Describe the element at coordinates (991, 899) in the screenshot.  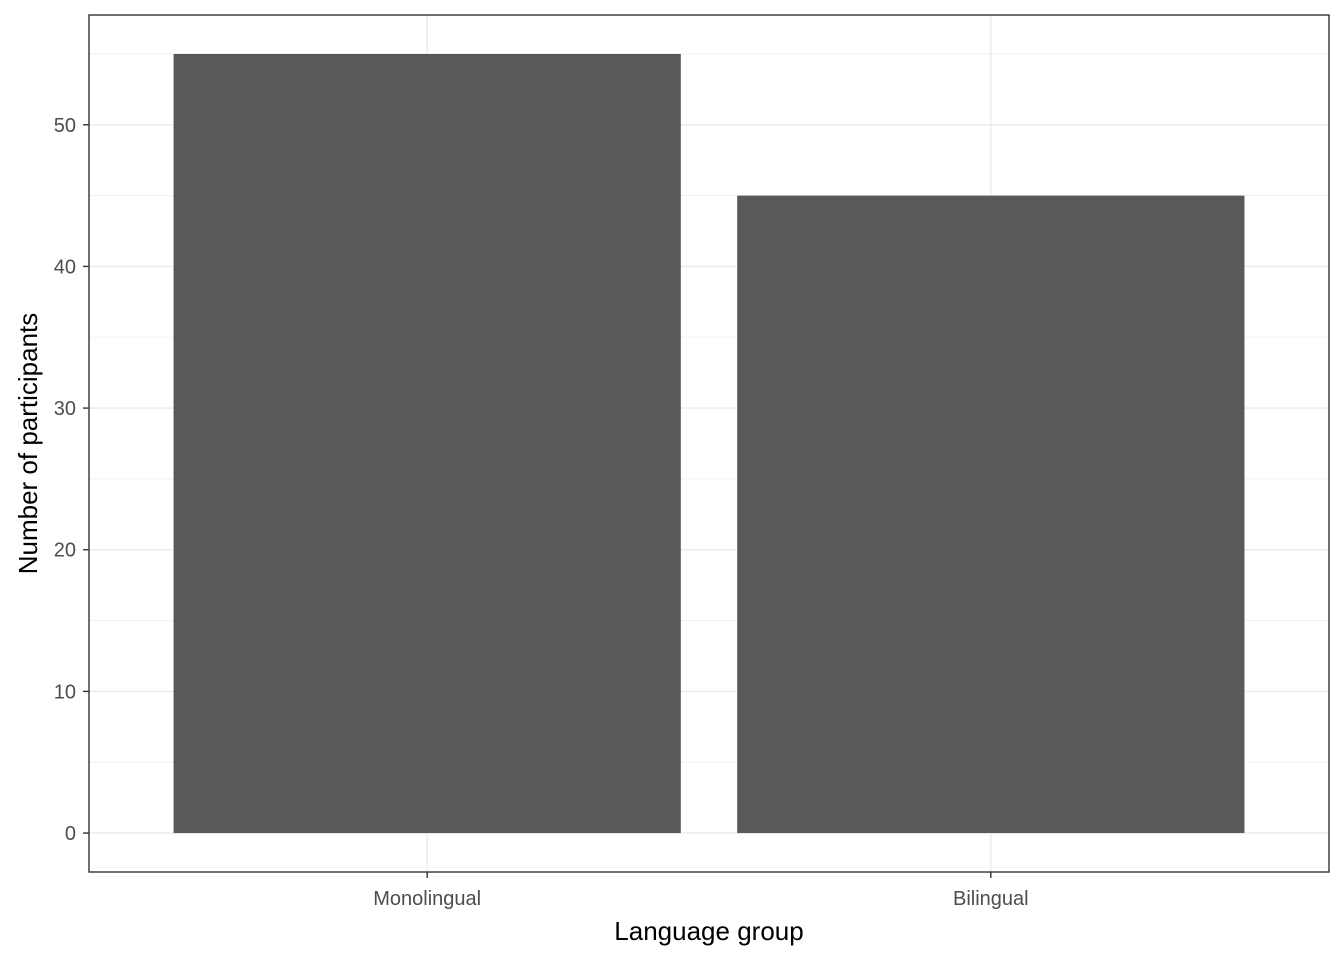
I see `x-tick-label: Bilingual` at that location.